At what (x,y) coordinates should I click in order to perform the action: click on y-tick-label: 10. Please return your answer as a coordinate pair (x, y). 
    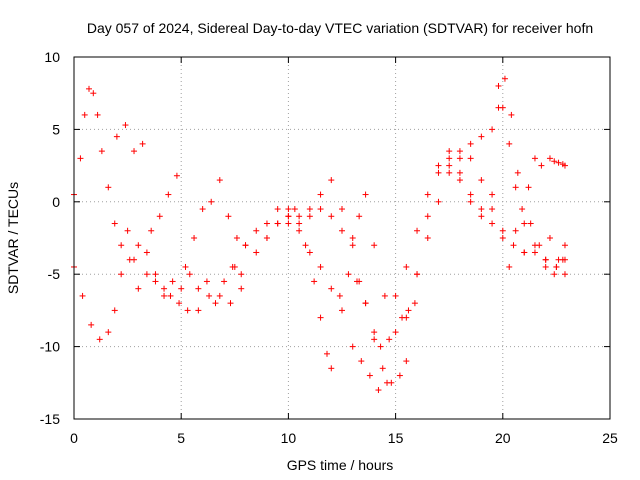
    Looking at the image, I should click on (52, 57).